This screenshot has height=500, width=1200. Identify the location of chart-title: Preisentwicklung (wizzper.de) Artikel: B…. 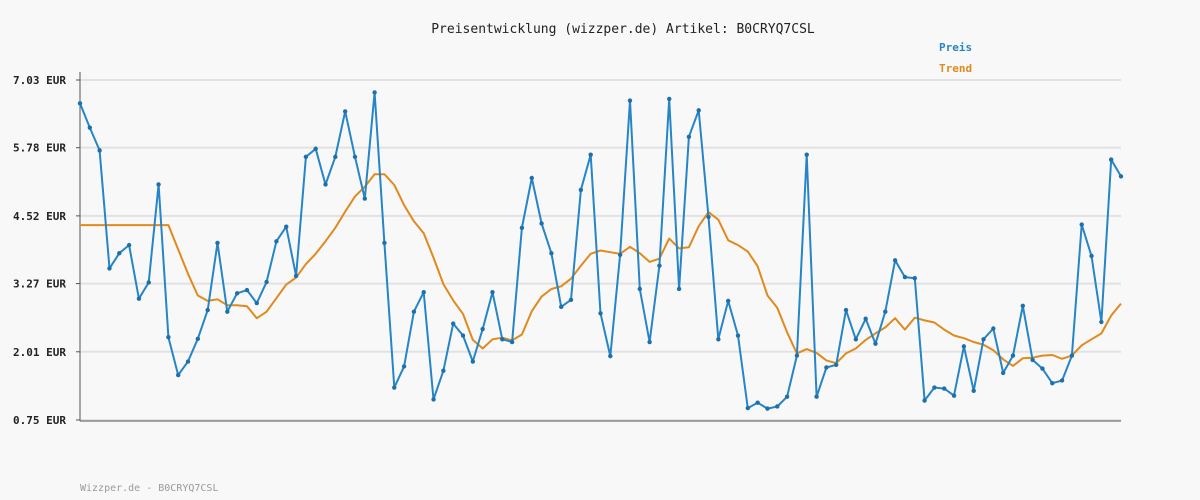
(623, 29).